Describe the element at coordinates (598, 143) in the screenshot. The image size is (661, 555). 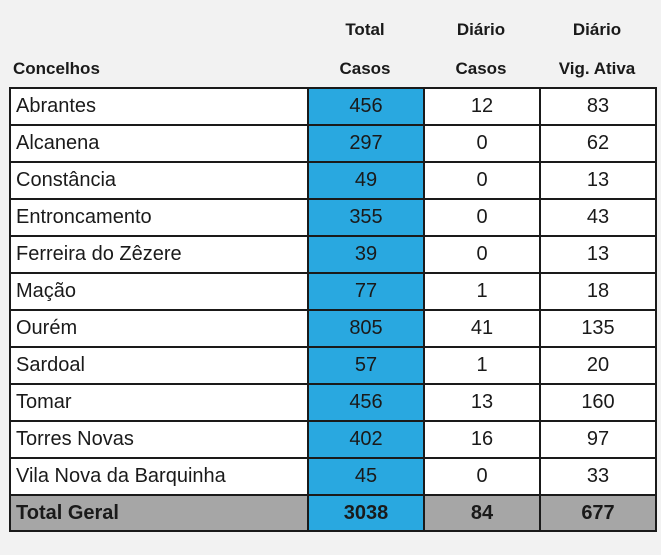
I see `cell-diario-vig-ativa: 62` at that location.